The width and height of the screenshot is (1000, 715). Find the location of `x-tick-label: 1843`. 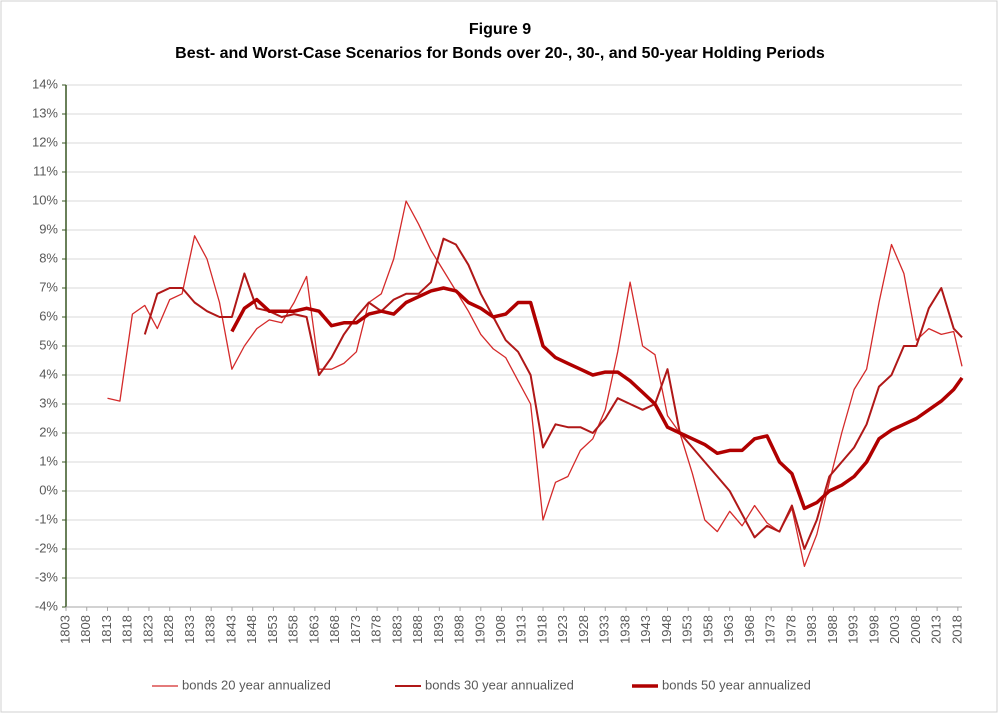

x-tick-label: 1843 is located at coordinates (230, 629).